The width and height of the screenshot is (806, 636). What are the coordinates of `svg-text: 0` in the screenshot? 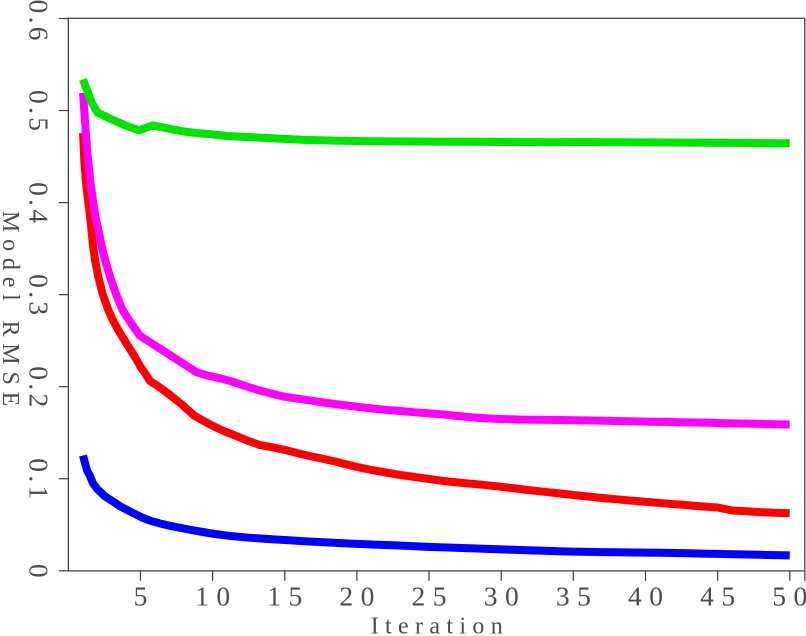 It's located at (39, 571).